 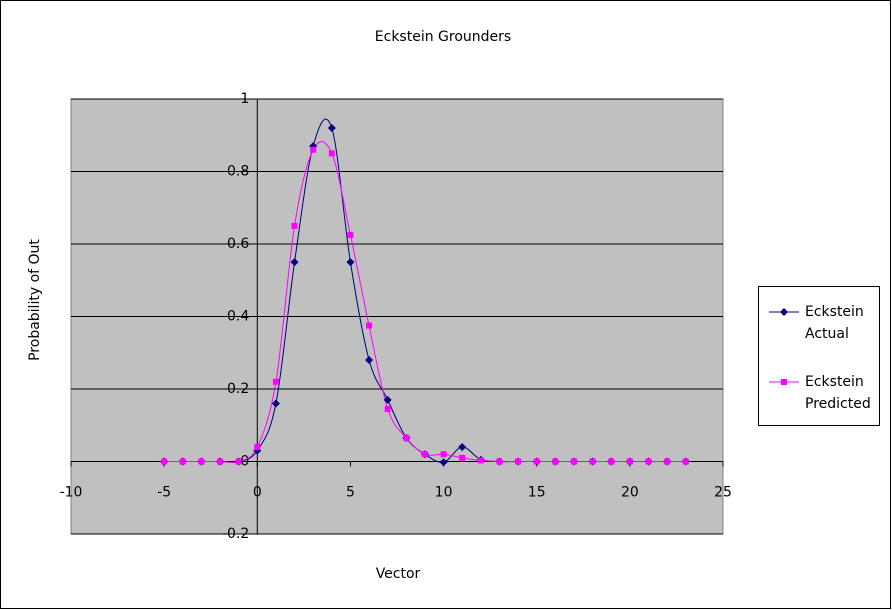 I want to click on y-tick-label: 0.2, so click(x=238, y=389).